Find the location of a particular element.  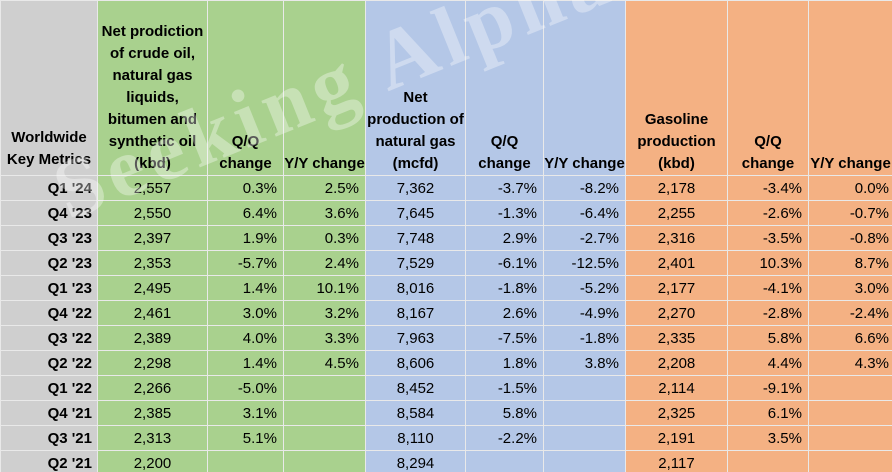

crude-qq: 3.1% is located at coordinates (245, 413).